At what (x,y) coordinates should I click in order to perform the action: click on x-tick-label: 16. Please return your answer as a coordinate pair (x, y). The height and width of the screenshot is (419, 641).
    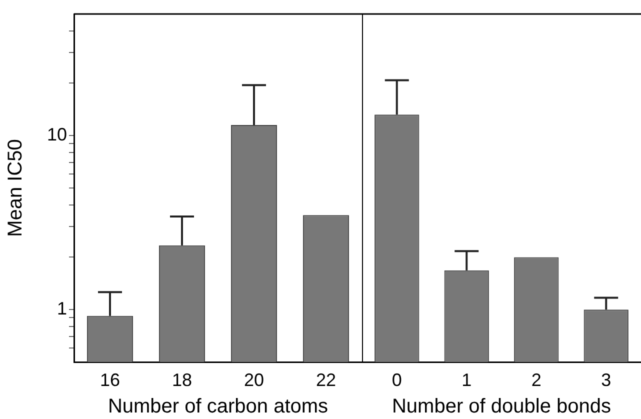
    Looking at the image, I should click on (110, 380).